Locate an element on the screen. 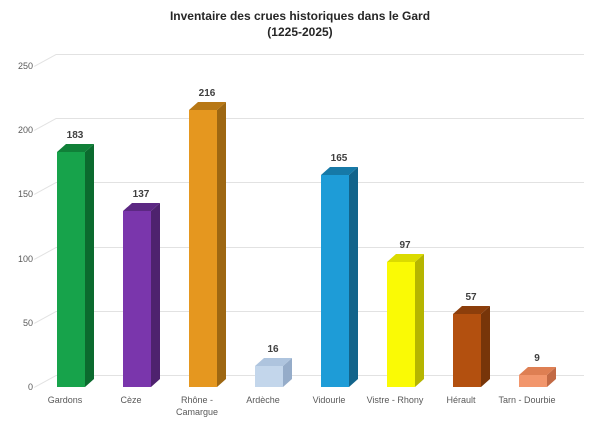 The width and height of the screenshot is (600, 424). bar-c-ze is located at coordinates (142, 295).